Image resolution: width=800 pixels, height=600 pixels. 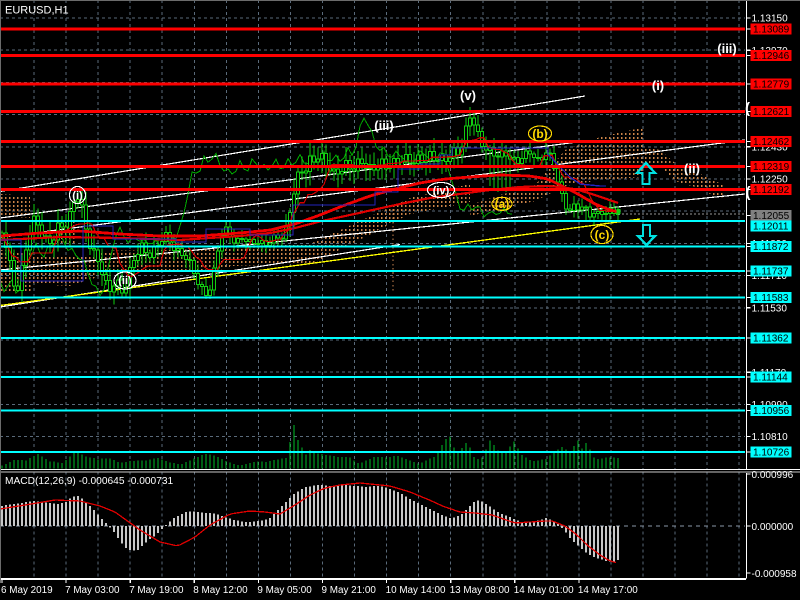 I want to click on svg-text: 1.11530, so click(x=770, y=308).